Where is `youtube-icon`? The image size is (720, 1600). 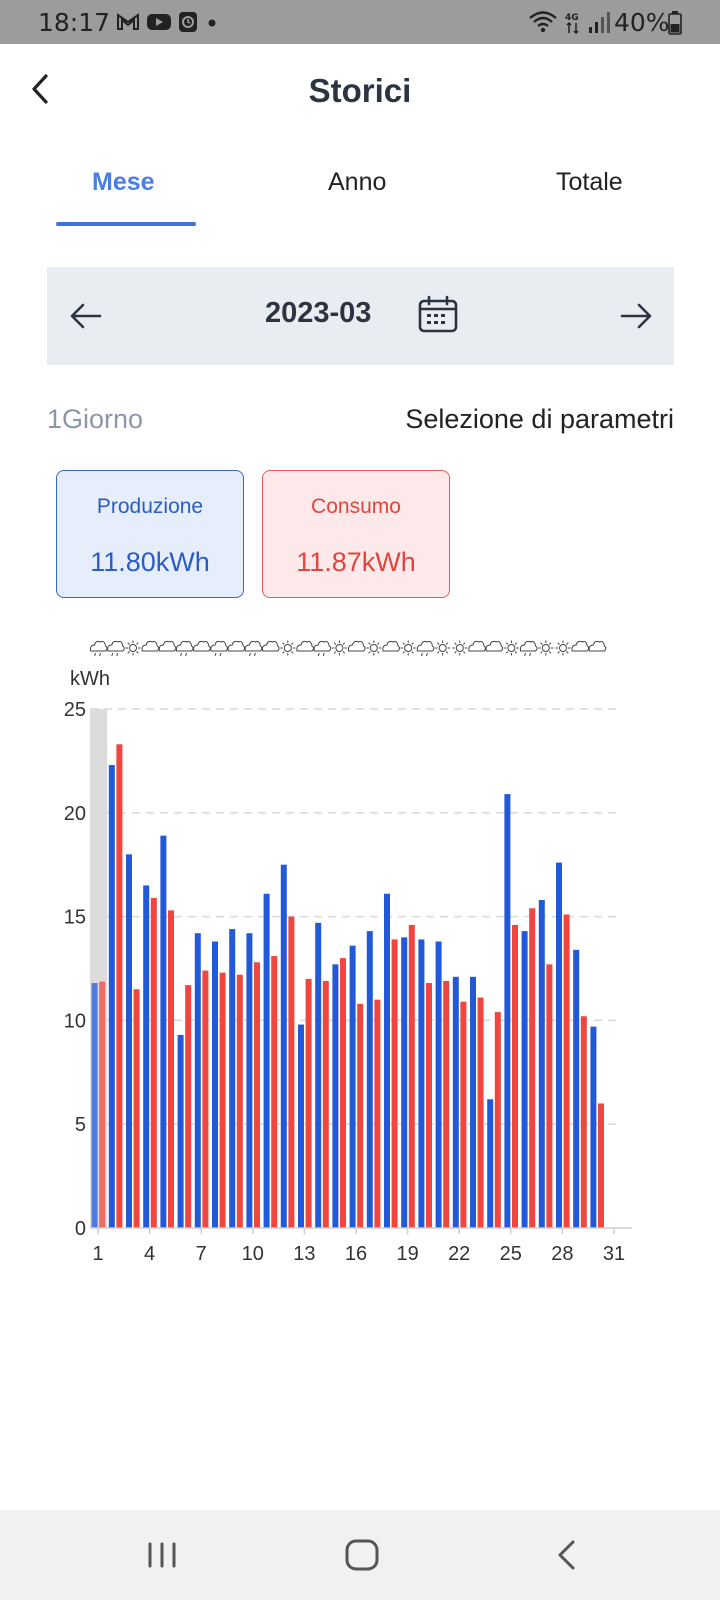
youtube-icon is located at coordinates (159, 22).